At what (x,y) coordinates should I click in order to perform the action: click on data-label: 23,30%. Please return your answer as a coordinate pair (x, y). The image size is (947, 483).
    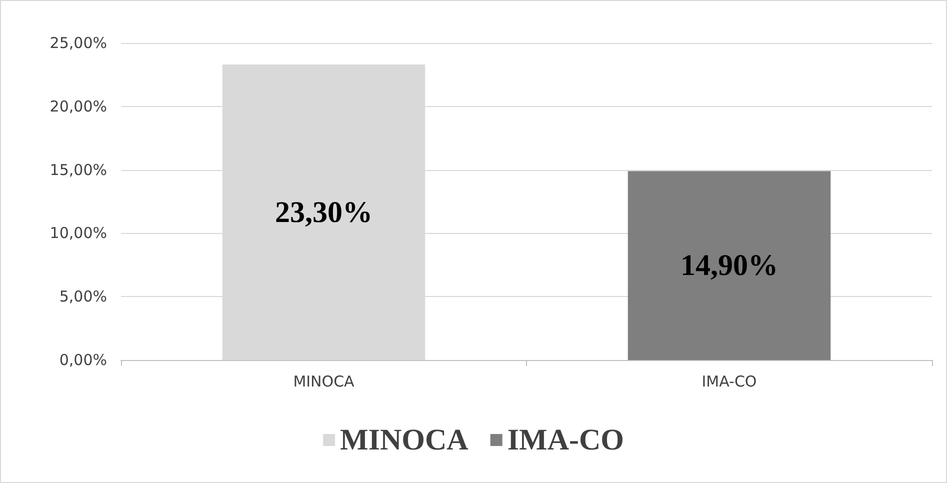
    Looking at the image, I should click on (323, 212).